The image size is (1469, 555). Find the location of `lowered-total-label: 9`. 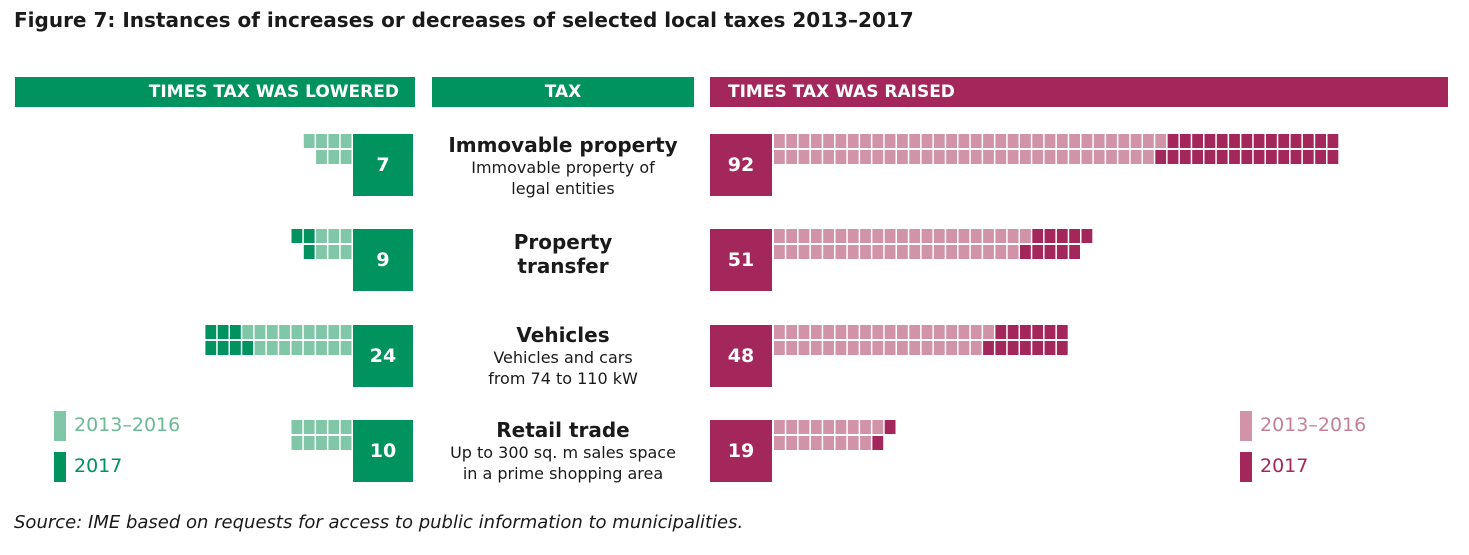

lowered-total-label: 9 is located at coordinates (382, 260).